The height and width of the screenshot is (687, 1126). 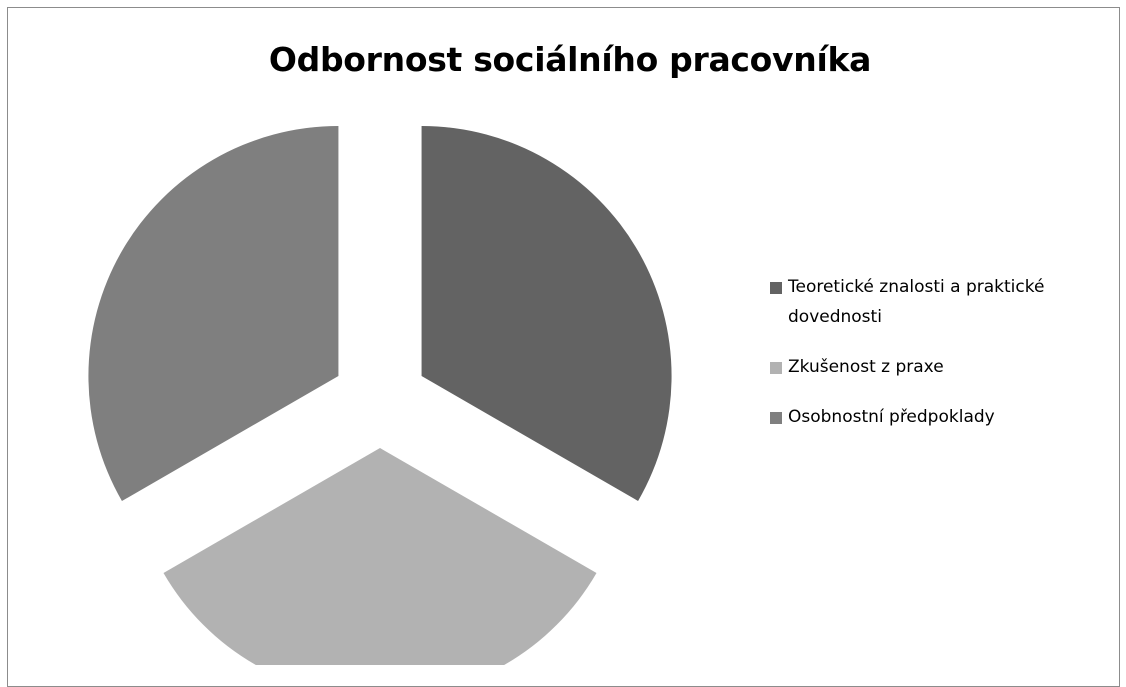 I want to click on legend-label: Zkušenost z praxe, so click(x=866, y=367).